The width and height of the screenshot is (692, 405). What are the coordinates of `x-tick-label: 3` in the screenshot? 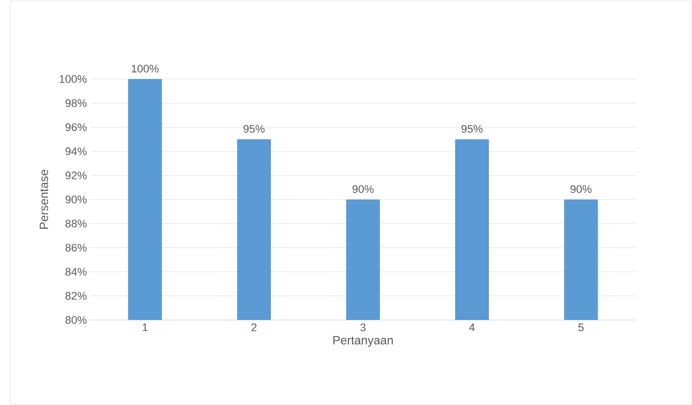 It's located at (363, 328).